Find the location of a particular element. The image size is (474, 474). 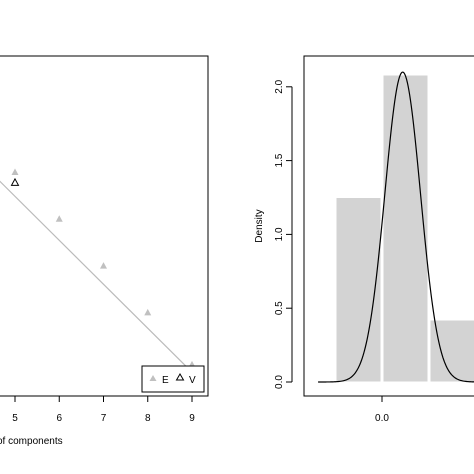

left-x-tick-label: 8 is located at coordinates (148, 418).